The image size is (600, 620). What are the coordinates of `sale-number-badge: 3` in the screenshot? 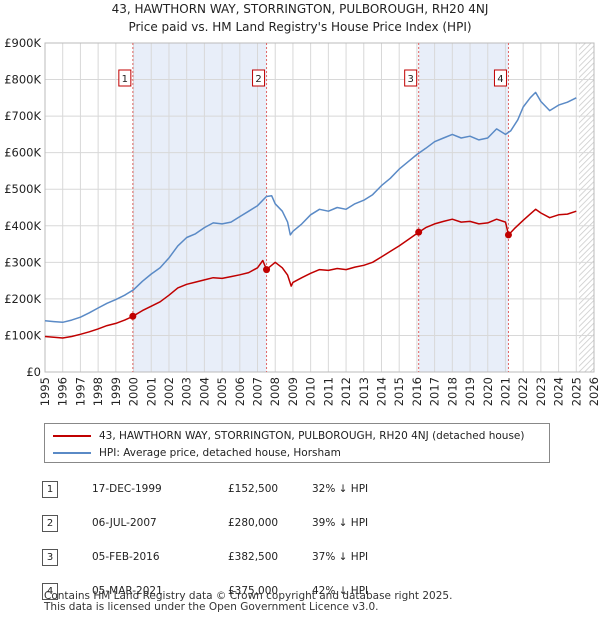 It's located at (50, 557).